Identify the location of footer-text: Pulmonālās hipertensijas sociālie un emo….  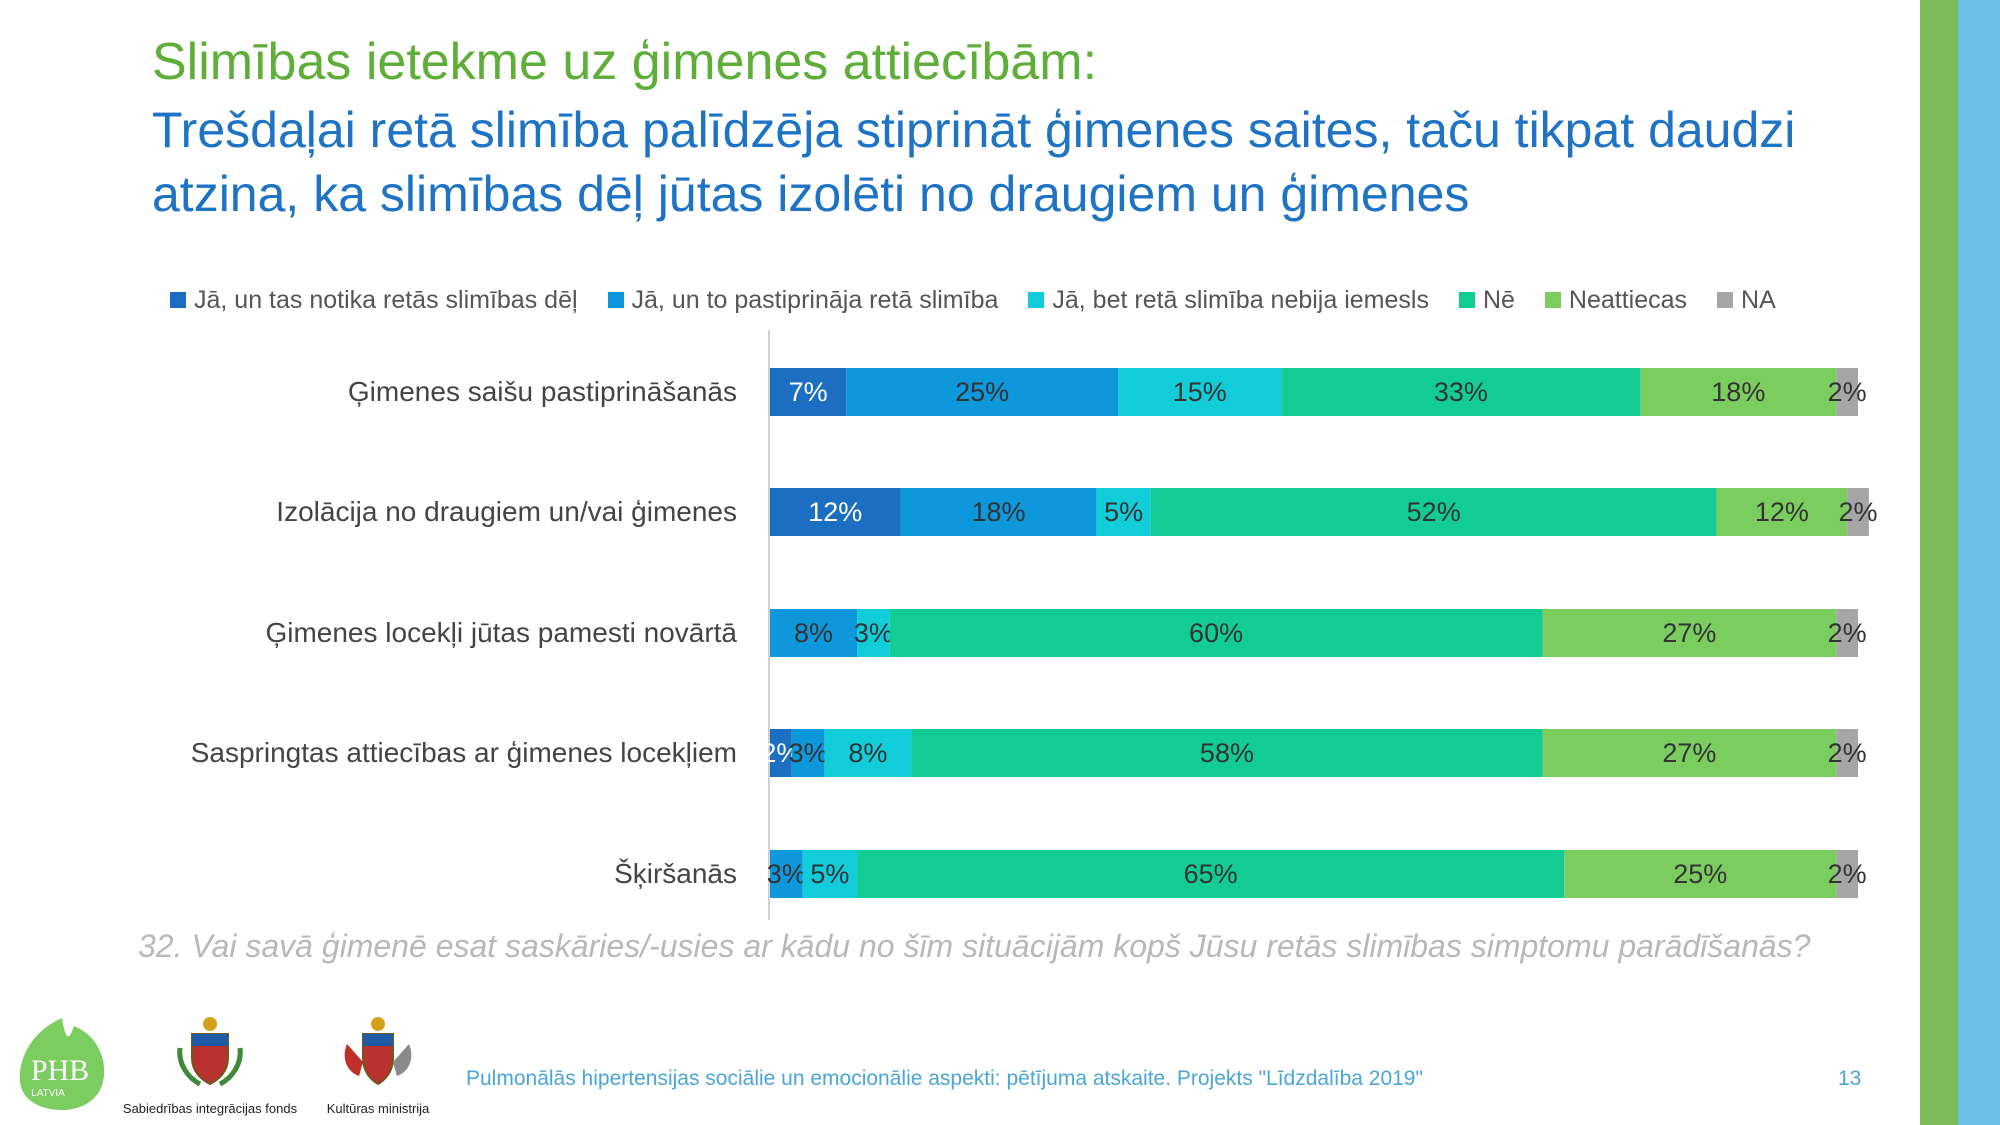
(944, 1078).